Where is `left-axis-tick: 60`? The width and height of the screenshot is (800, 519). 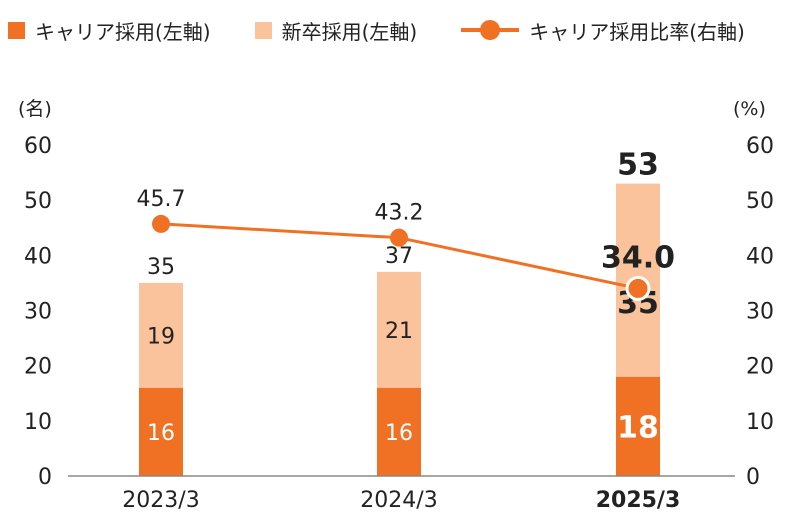
left-axis-tick: 60 is located at coordinates (38, 146).